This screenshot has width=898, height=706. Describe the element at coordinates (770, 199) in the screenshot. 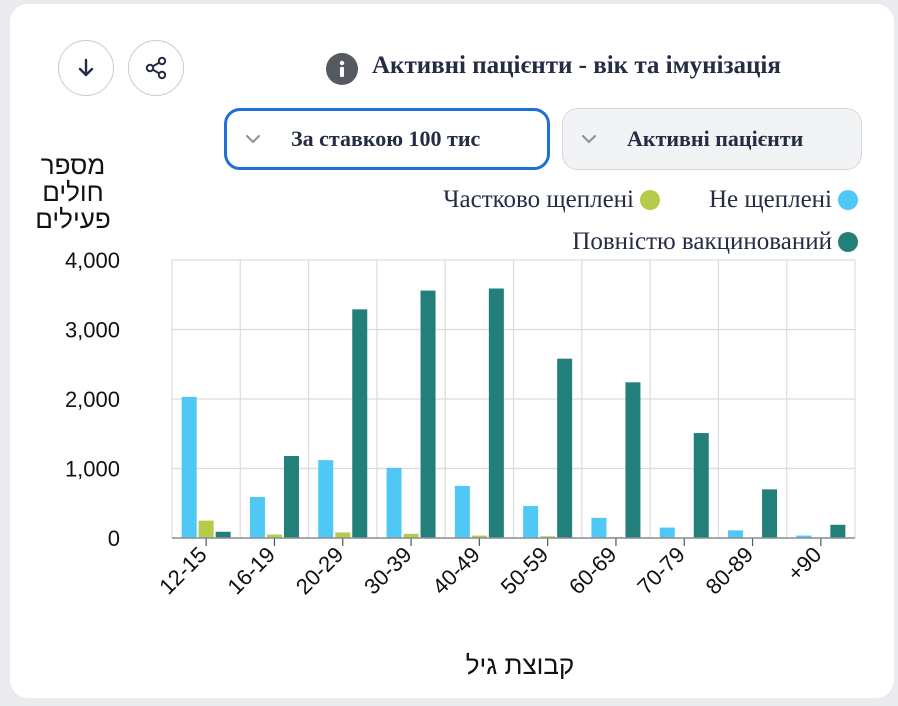

I see `legend-label-unvaccinated: Не щеплені` at that location.